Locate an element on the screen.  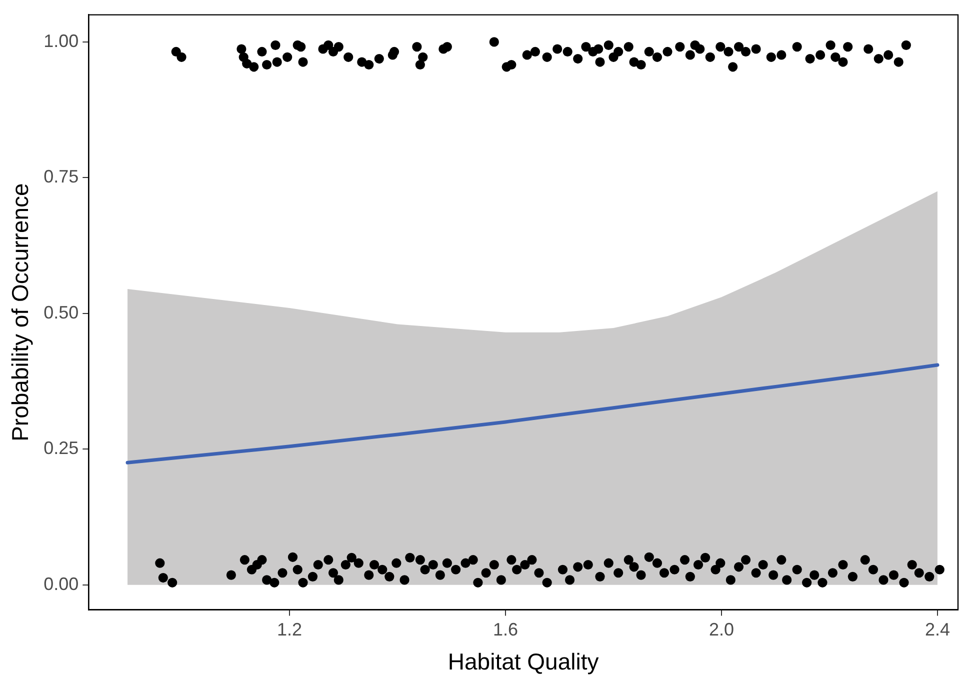
y-tick-label: 1.00 is located at coordinates (61, 40).